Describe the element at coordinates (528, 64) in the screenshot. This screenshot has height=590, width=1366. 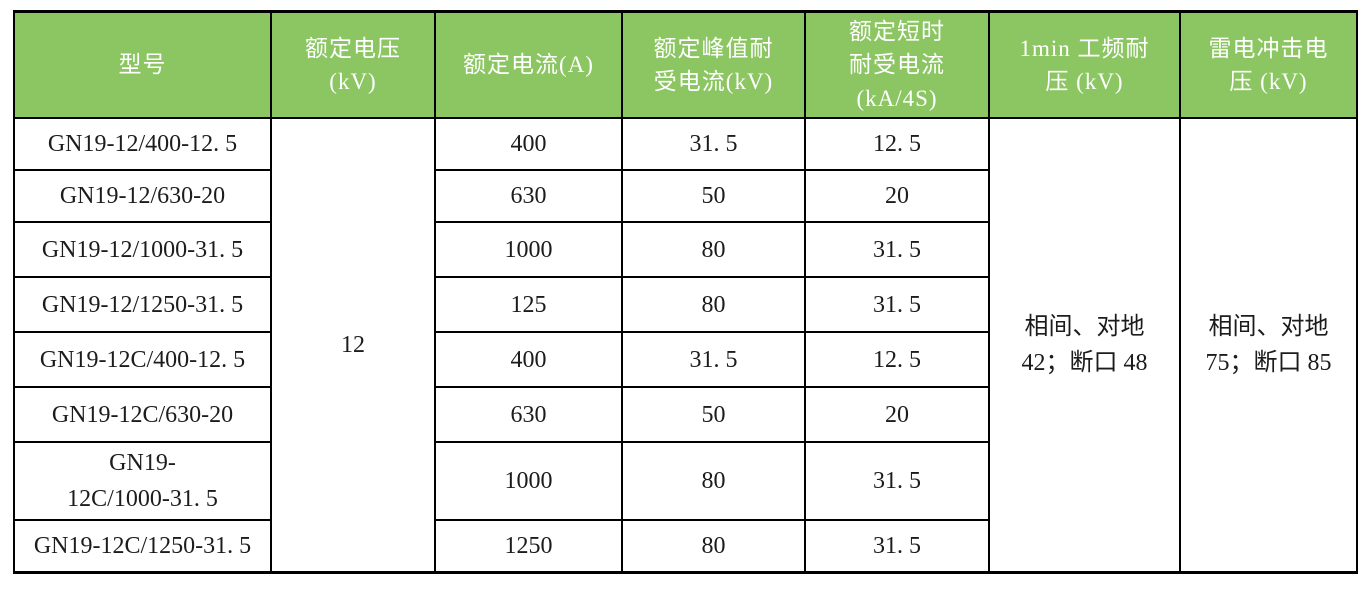
I see `header-rated-current: 额定电流(A)` at that location.